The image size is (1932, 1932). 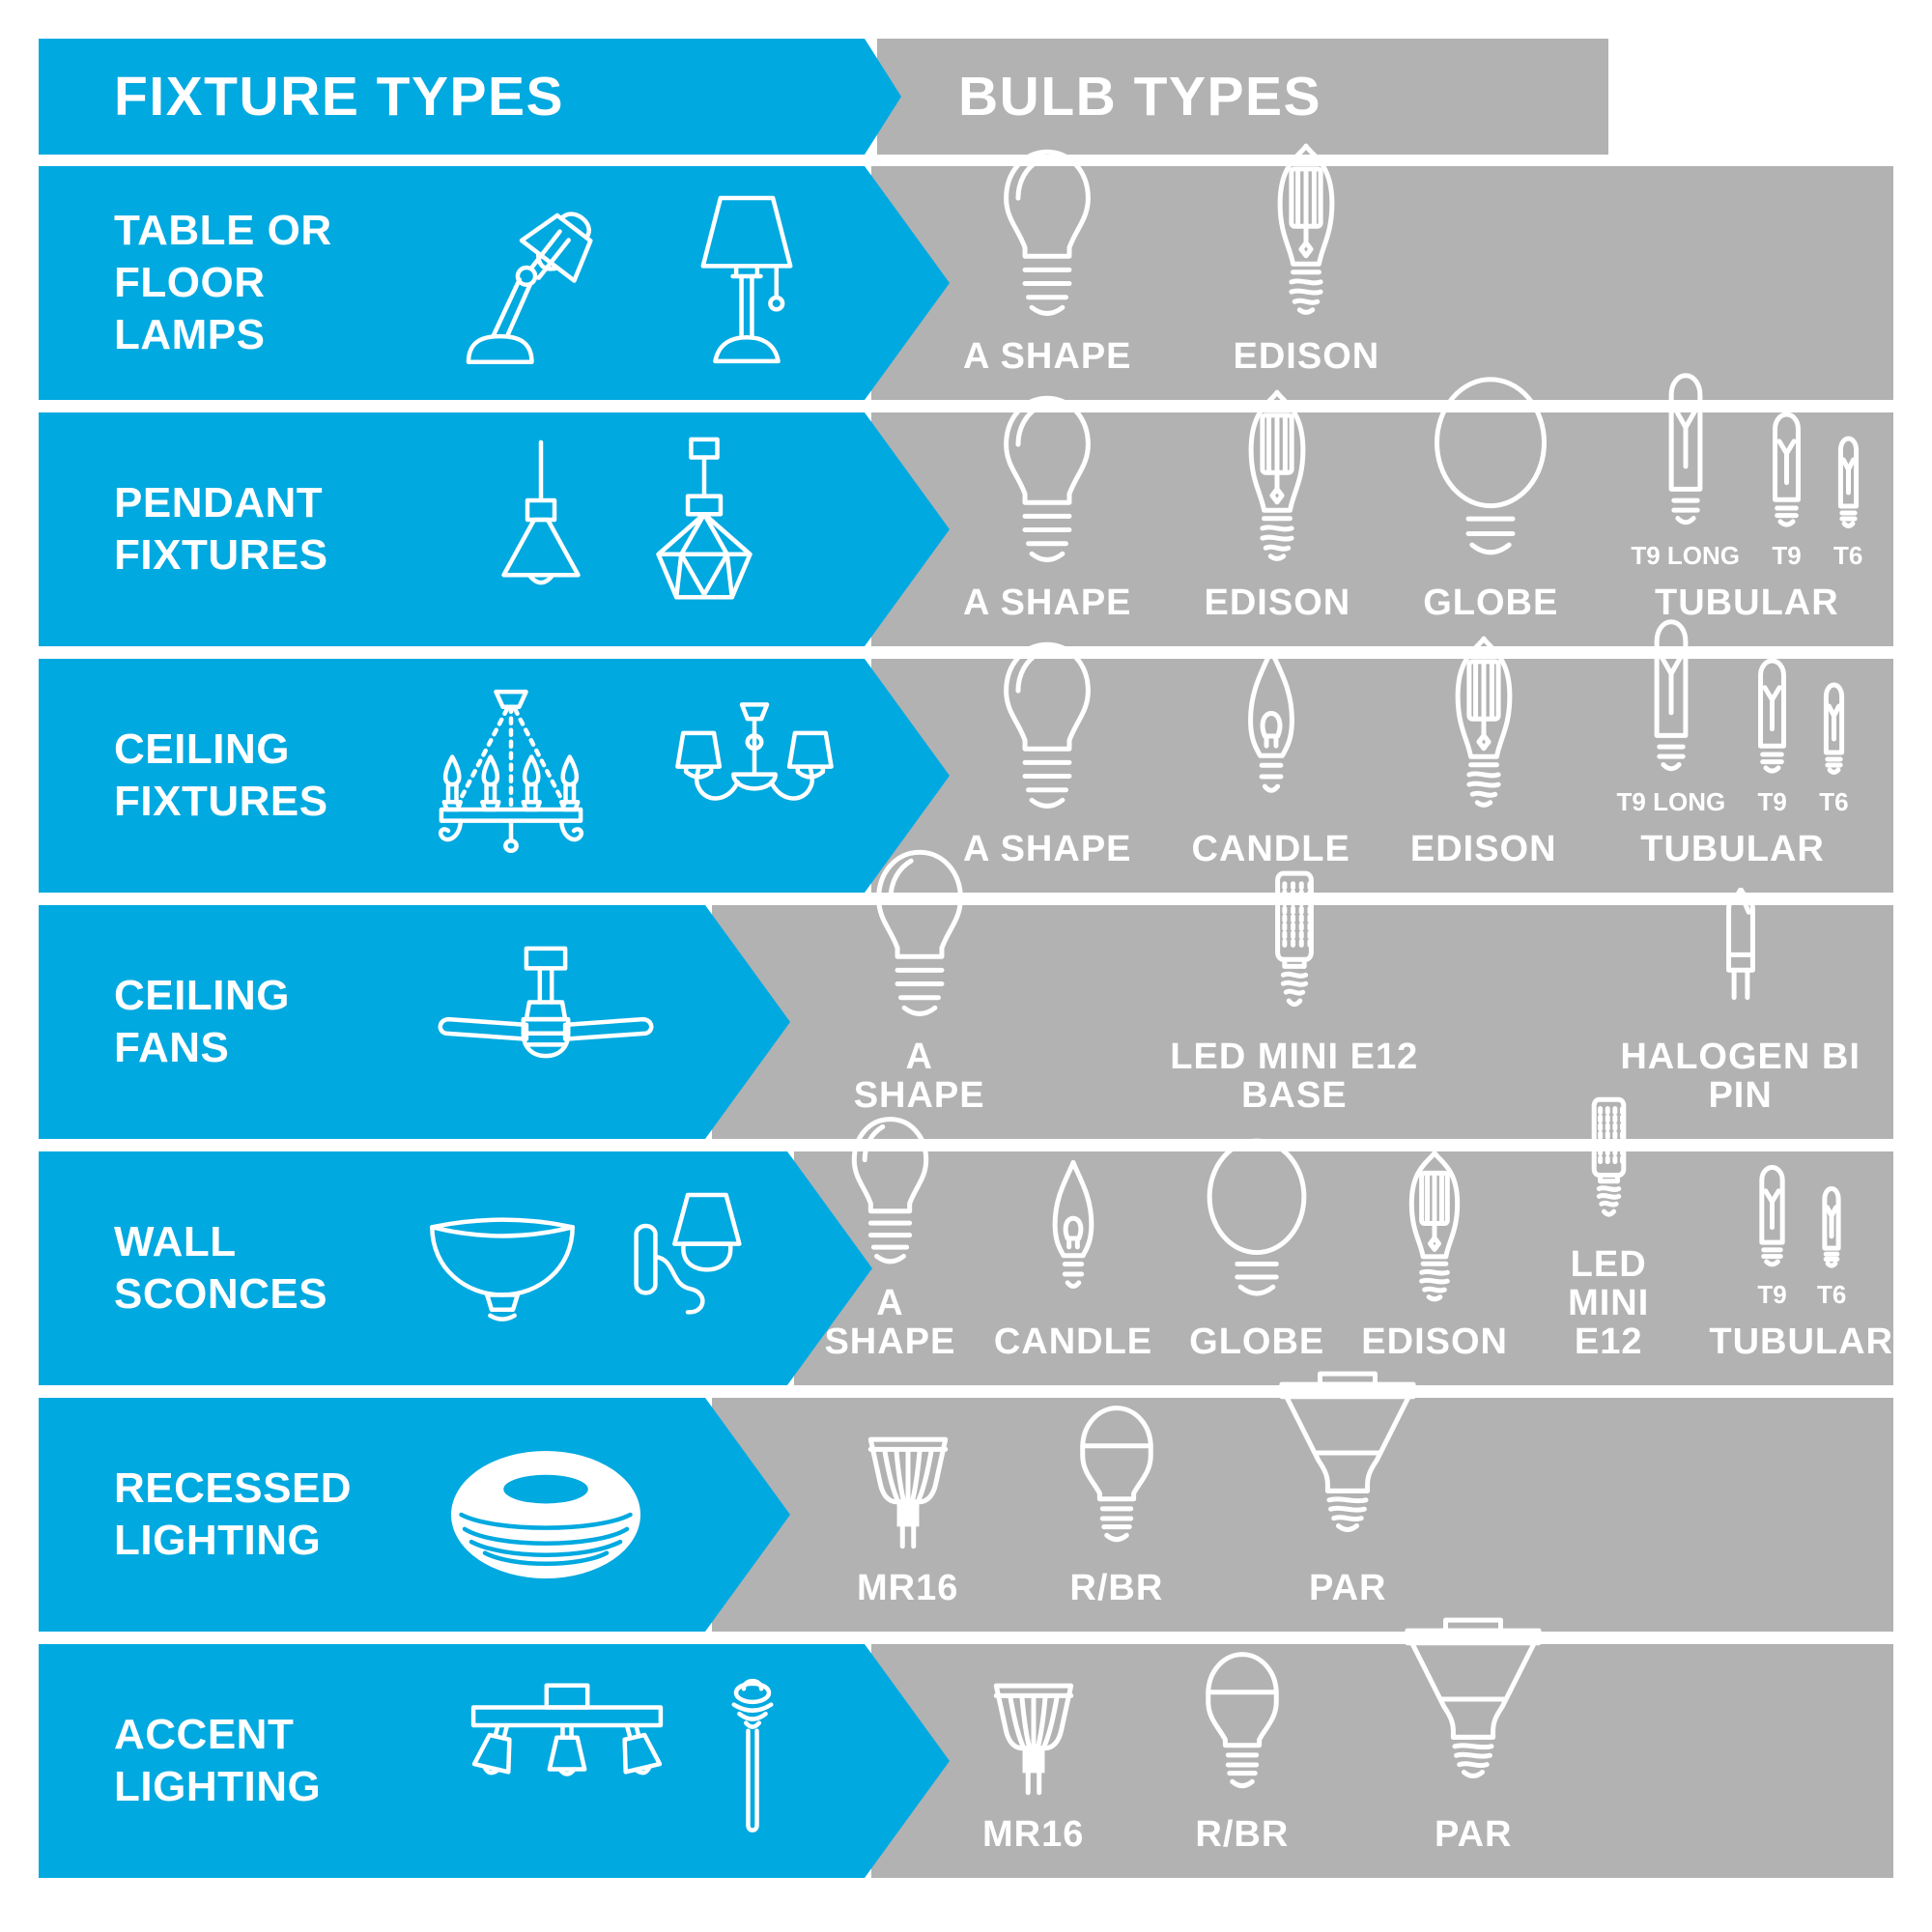 I want to click on bulb-type: GLOBE, so click(x=1490, y=498).